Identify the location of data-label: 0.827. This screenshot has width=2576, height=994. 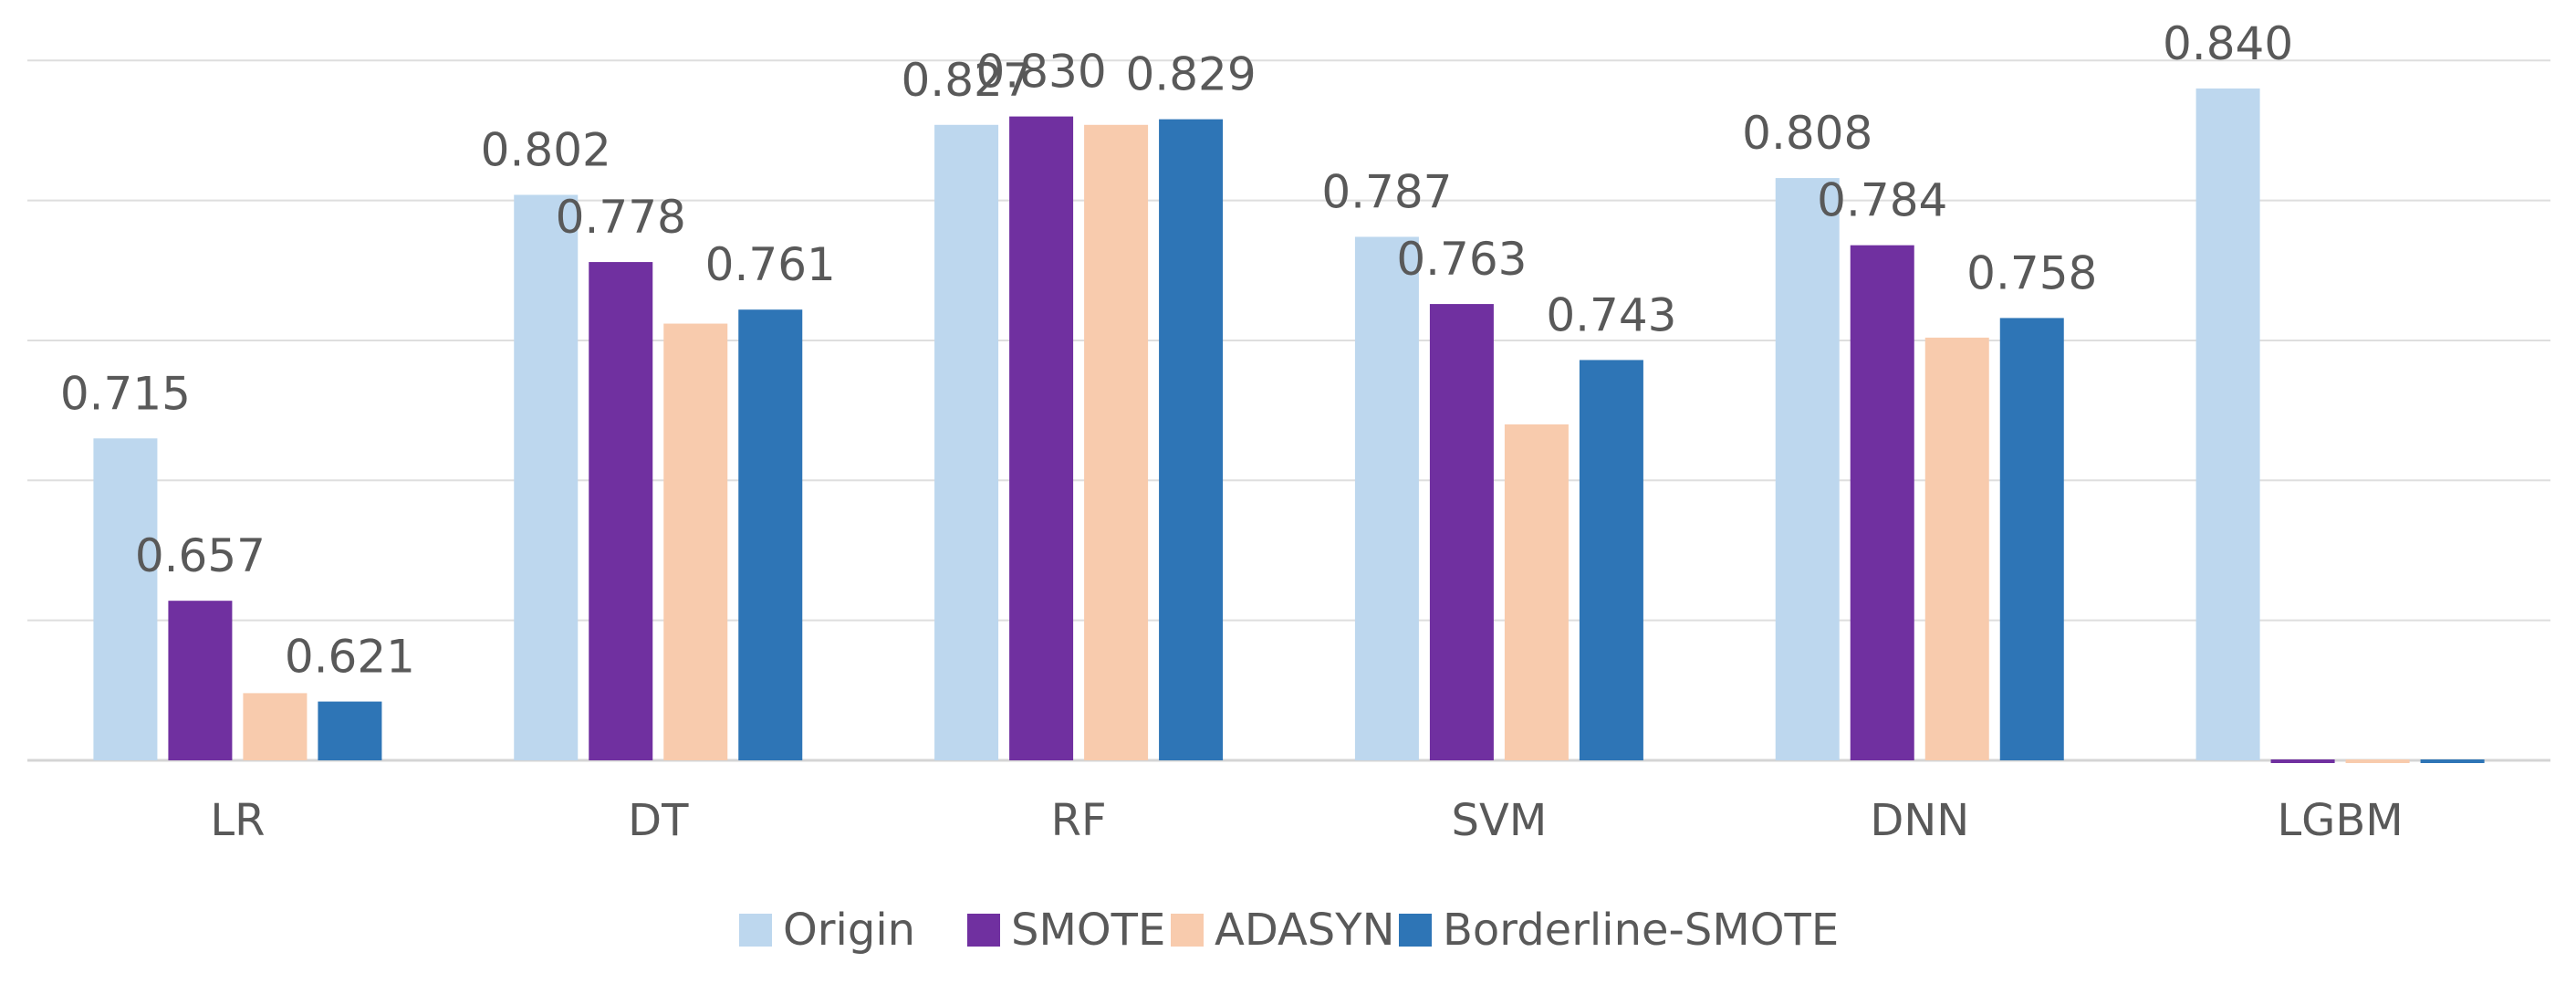
(967, 80).